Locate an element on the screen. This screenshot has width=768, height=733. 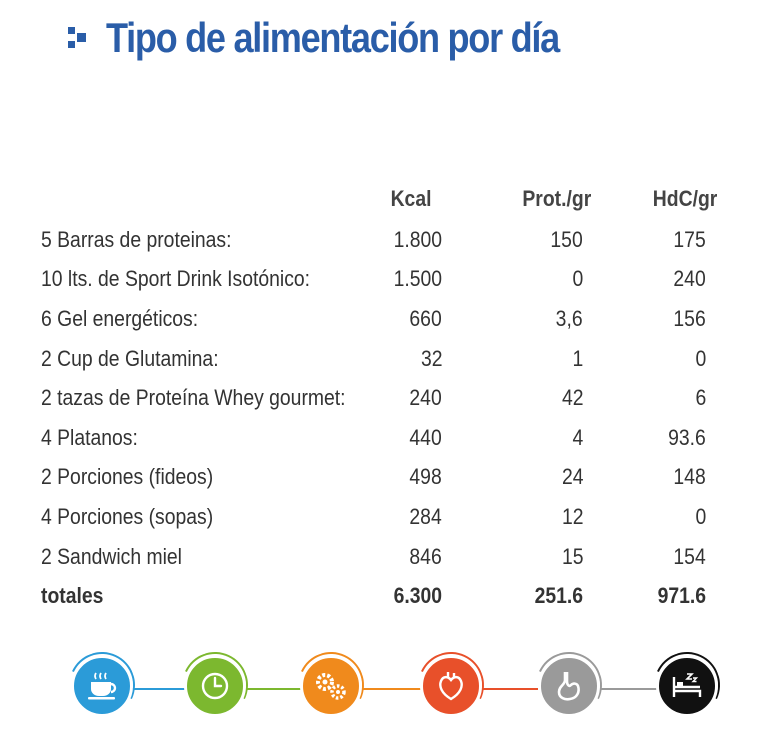
stomach-icon is located at coordinates (569, 686).